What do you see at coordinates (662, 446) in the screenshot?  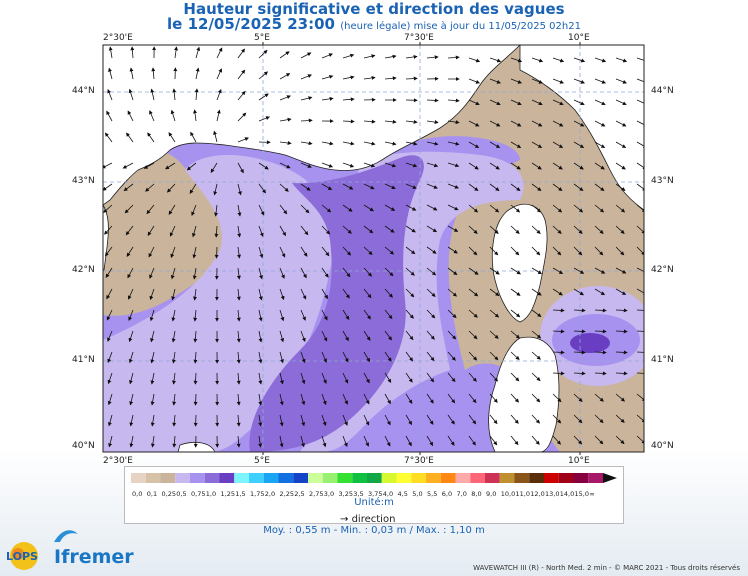 I see `lat-label-right-5: 40°N` at bounding box center [662, 446].